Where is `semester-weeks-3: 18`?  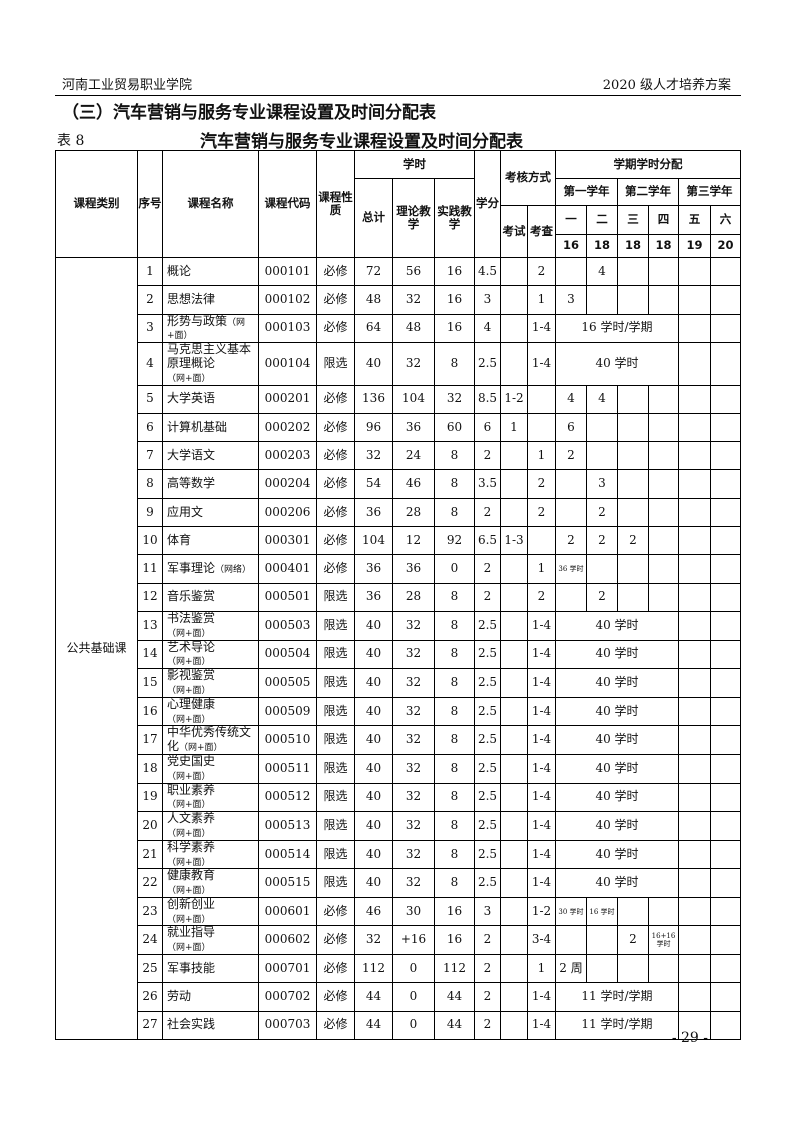
semester-weeks-3: 18 is located at coordinates (633, 246).